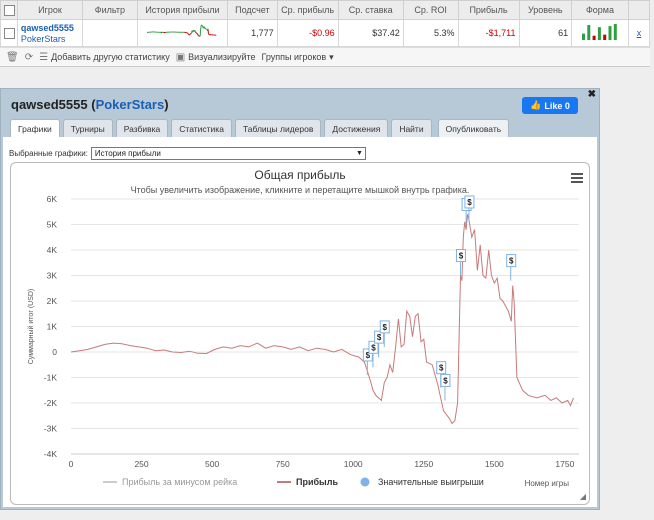 The image size is (654, 520). I want to click on sparkline-segment, so click(198, 34).